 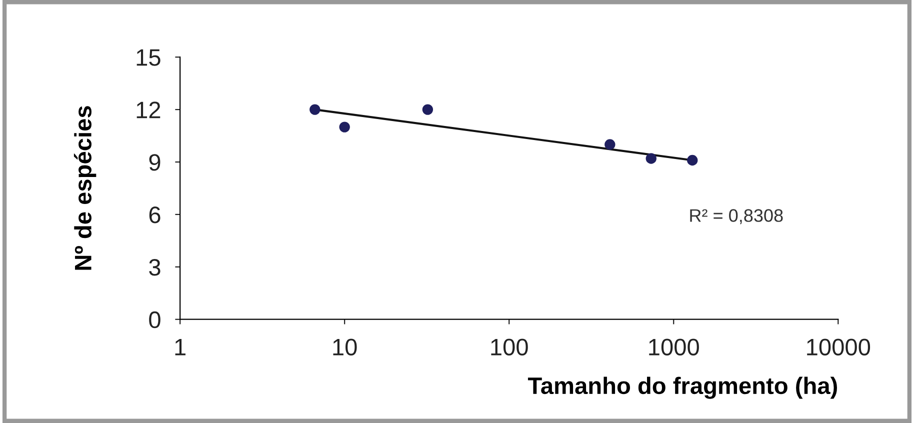 What do you see at coordinates (736, 216) in the screenshot?
I see `annotation: R² = 0,8308` at bounding box center [736, 216].